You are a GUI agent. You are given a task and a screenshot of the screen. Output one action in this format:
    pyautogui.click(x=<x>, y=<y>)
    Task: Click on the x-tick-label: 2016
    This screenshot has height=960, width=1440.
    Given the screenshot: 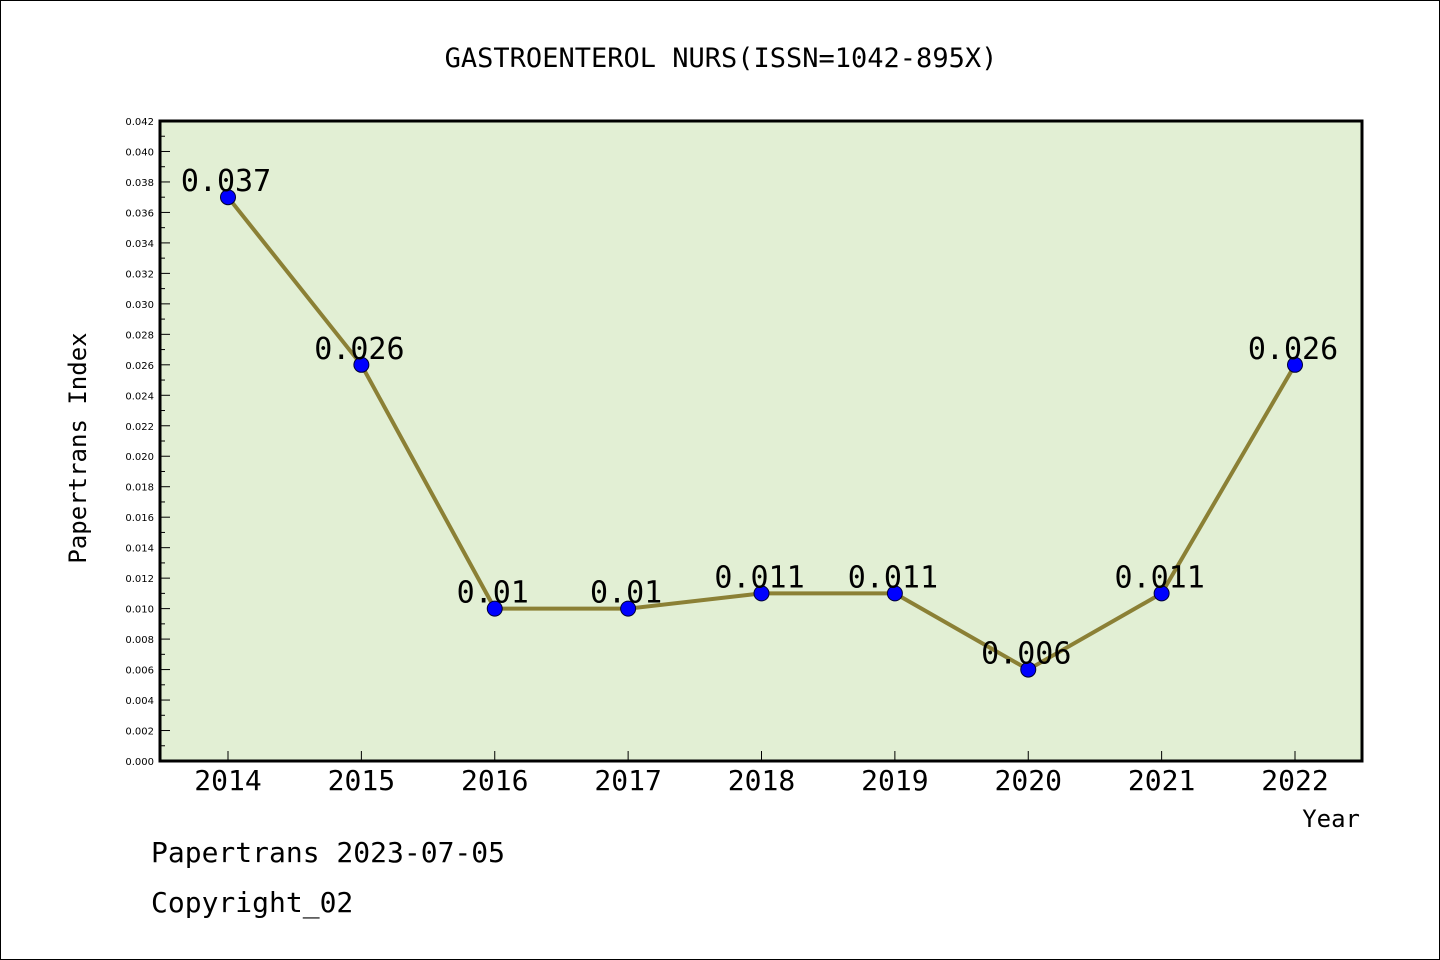 What is the action you would take?
    pyautogui.click(x=494, y=780)
    